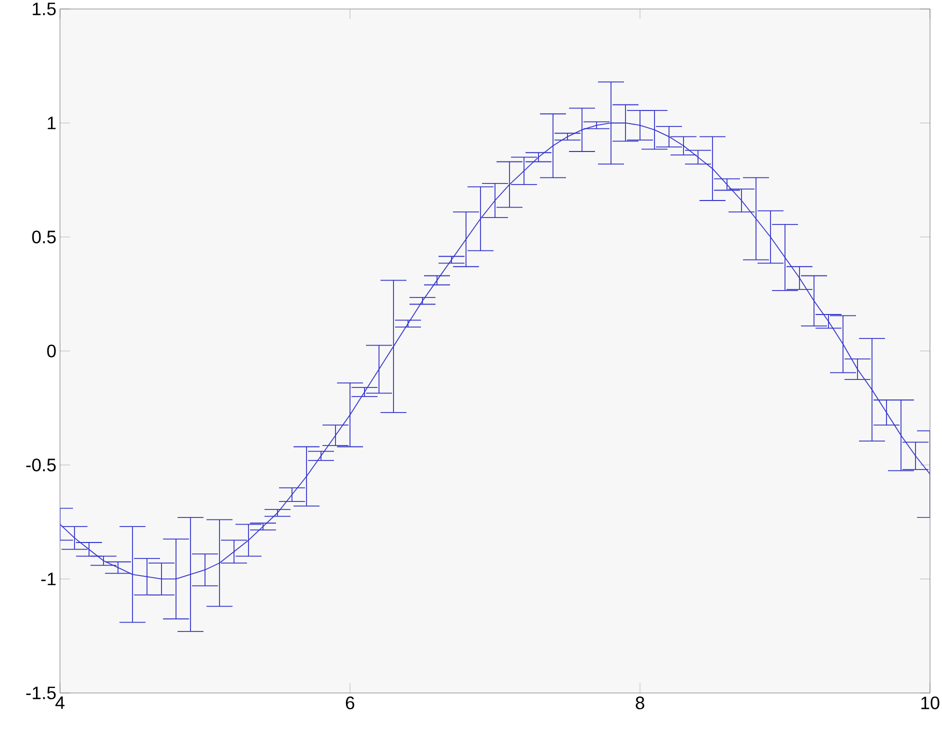  I want to click on x-tick-label: 6, so click(350, 703).